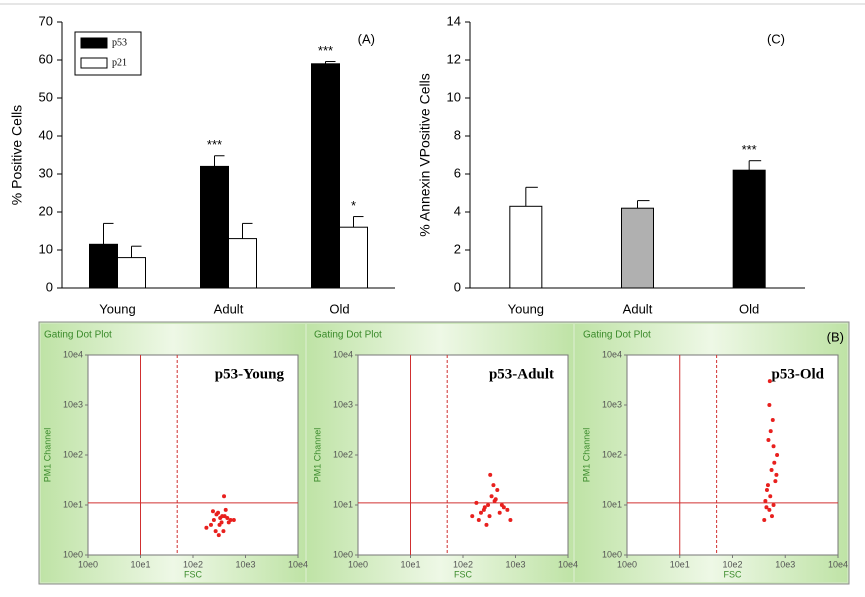  I want to click on y-tick-label: 6, so click(457, 172).